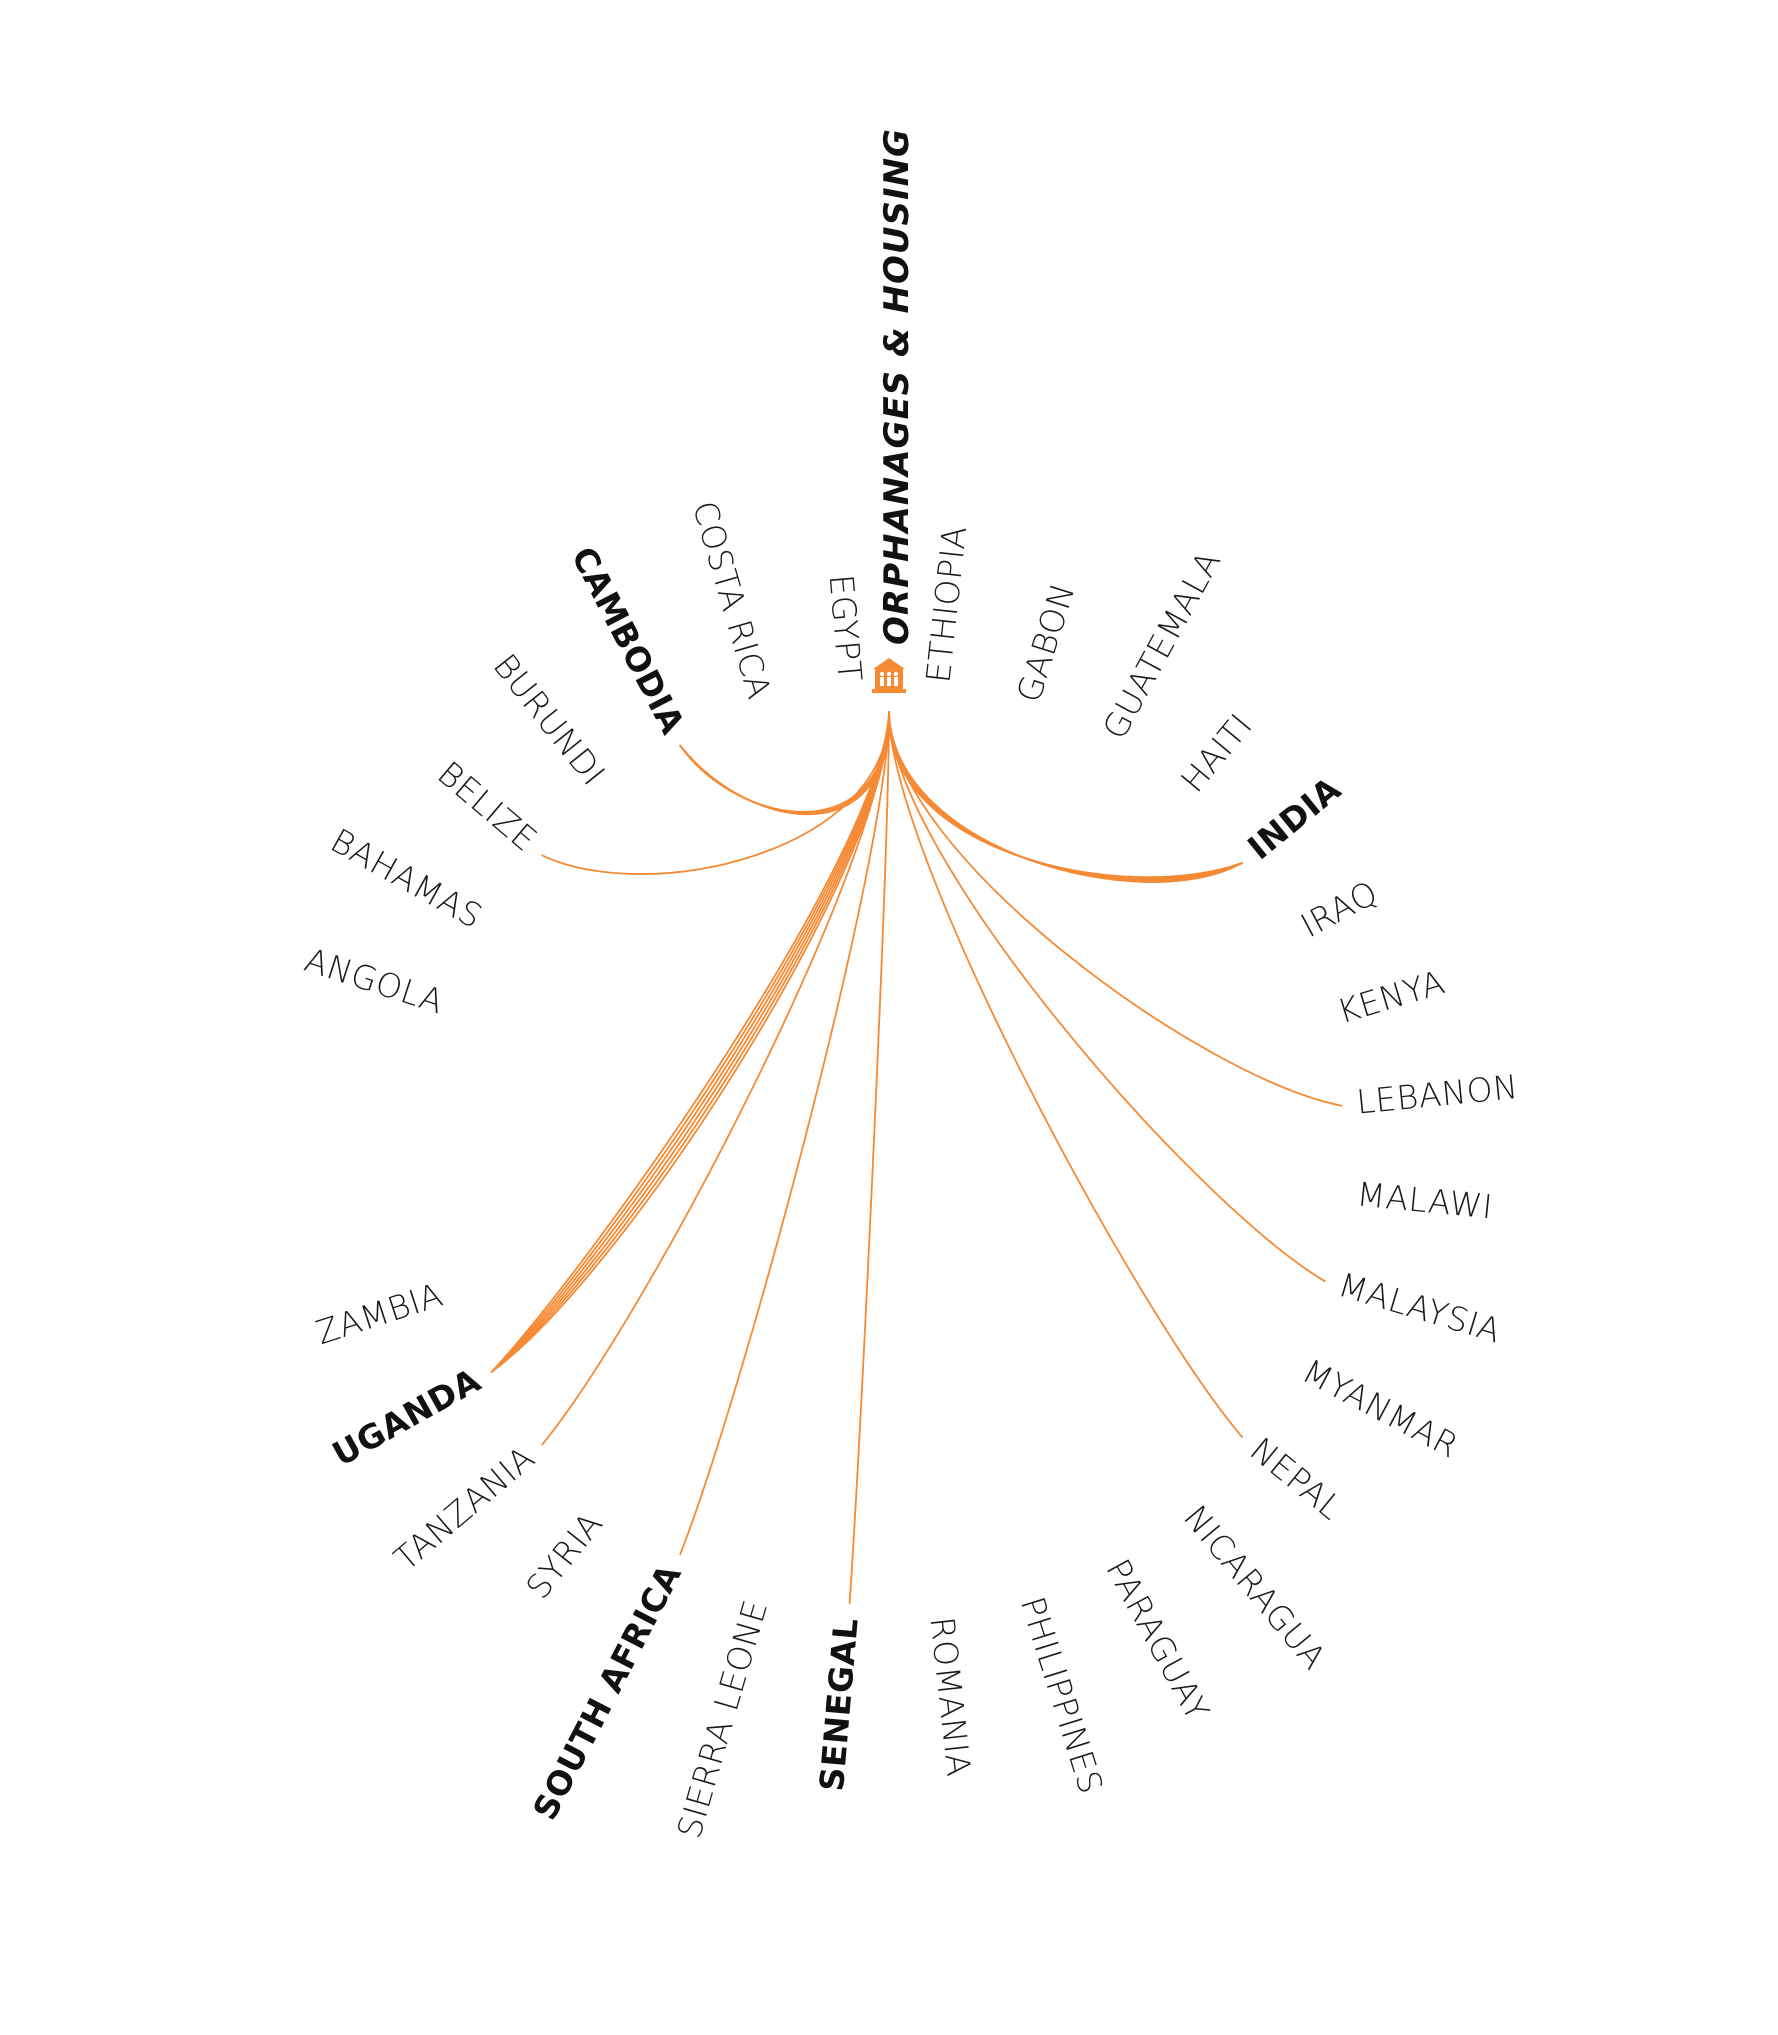 This screenshot has width=1778, height=2035. Describe the element at coordinates (1255, 1587) in the screenshot. I see `country-label-nicaragua: NICARAGUA` at that location.